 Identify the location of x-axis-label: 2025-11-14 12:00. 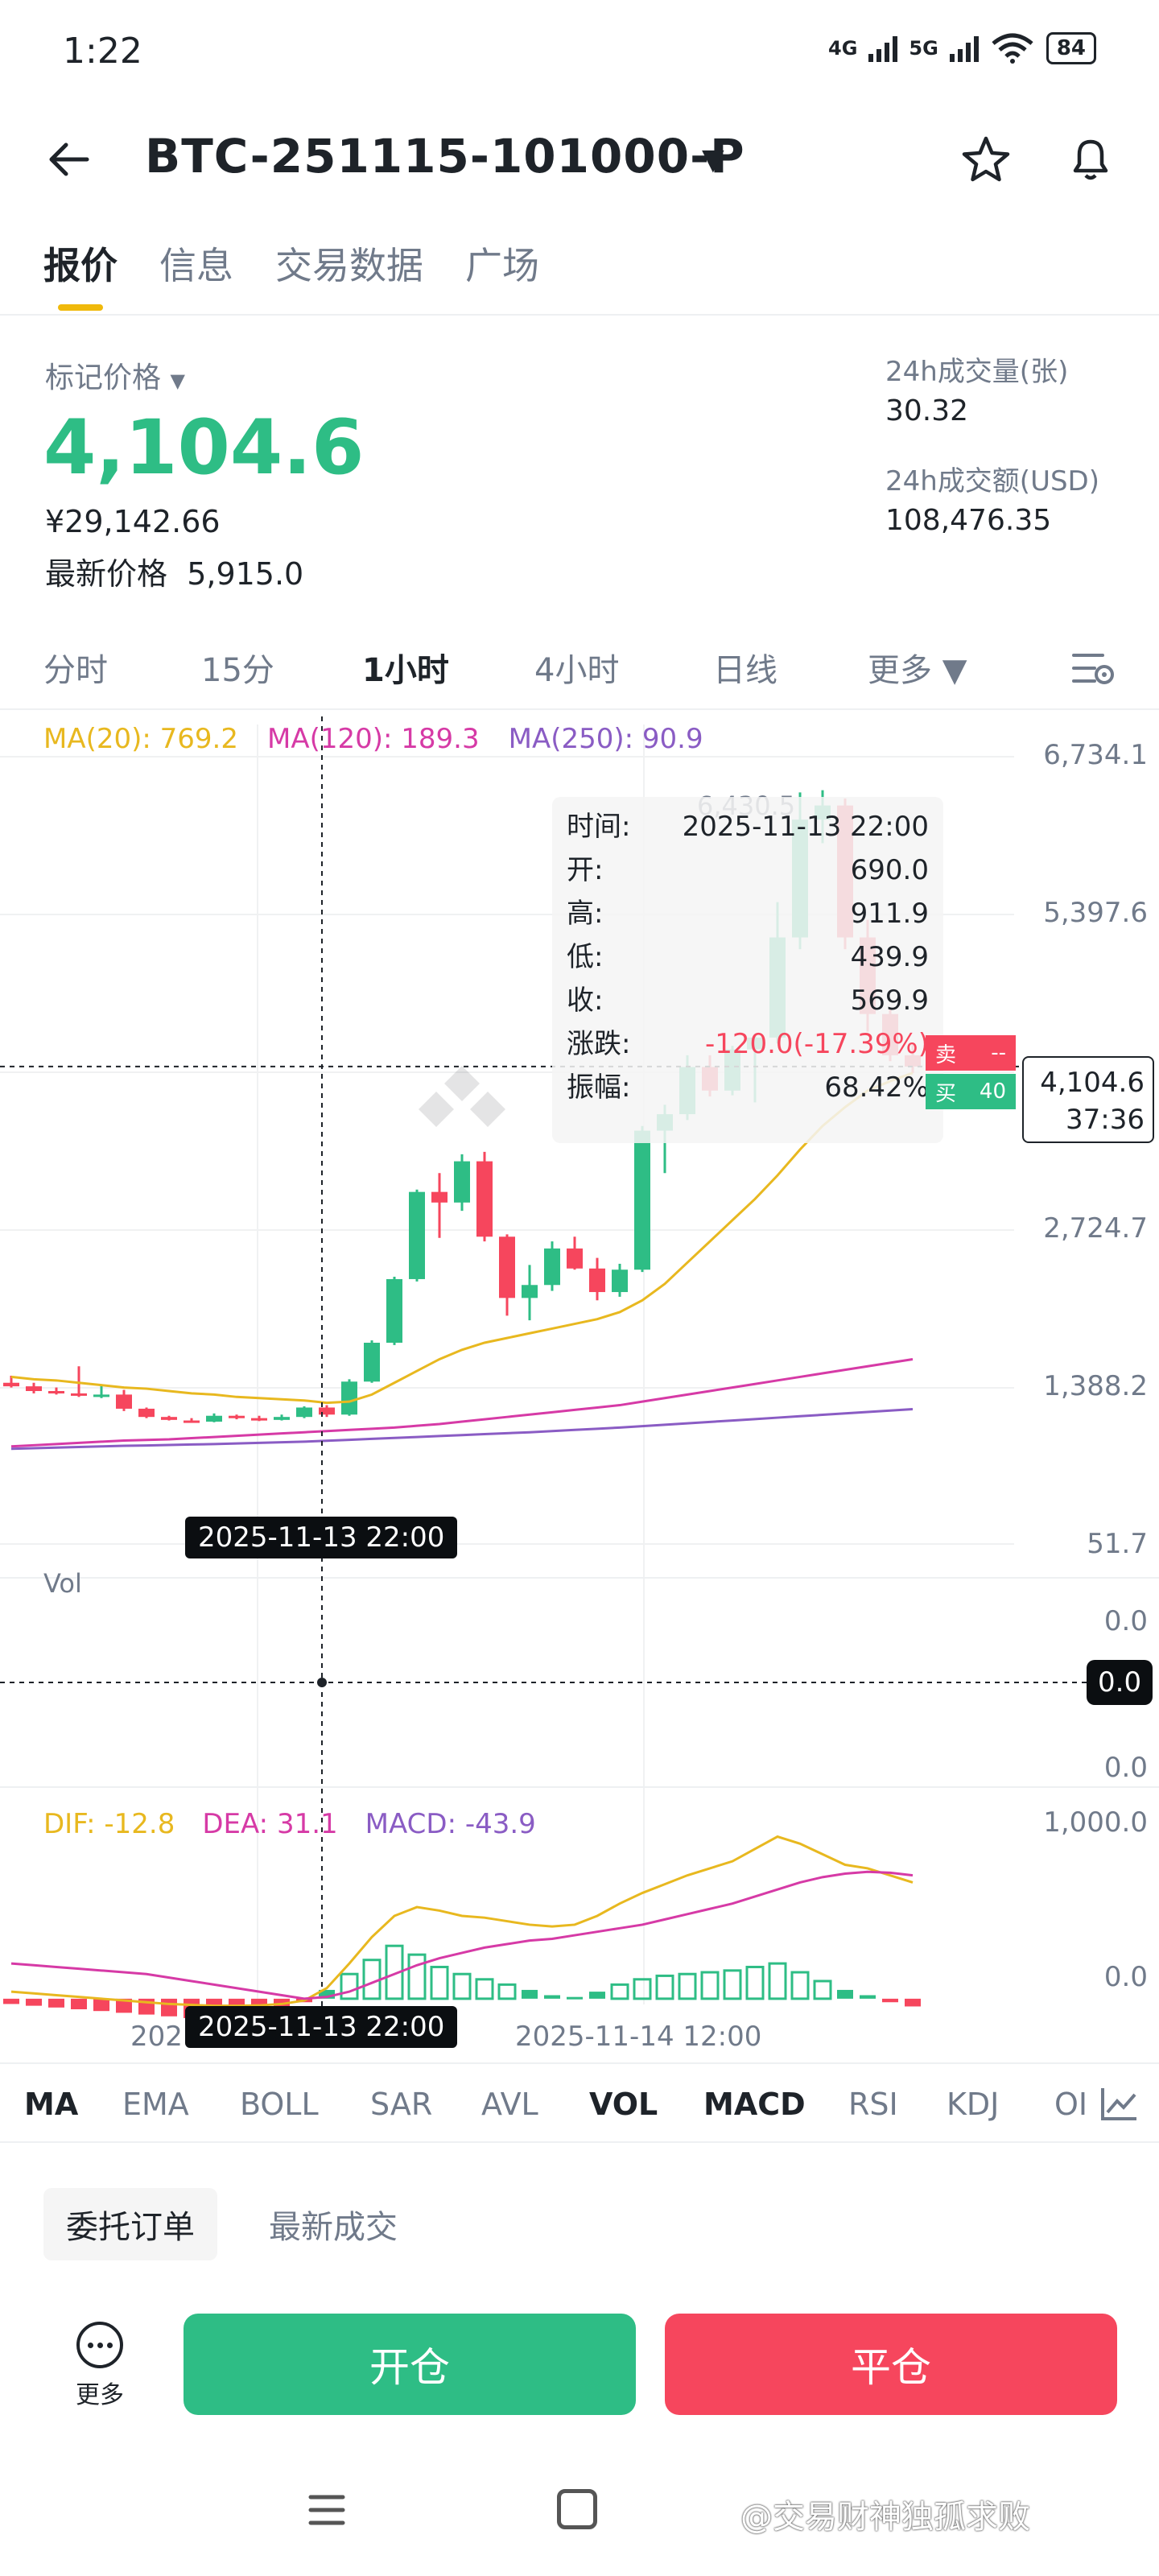
(638, 2037).